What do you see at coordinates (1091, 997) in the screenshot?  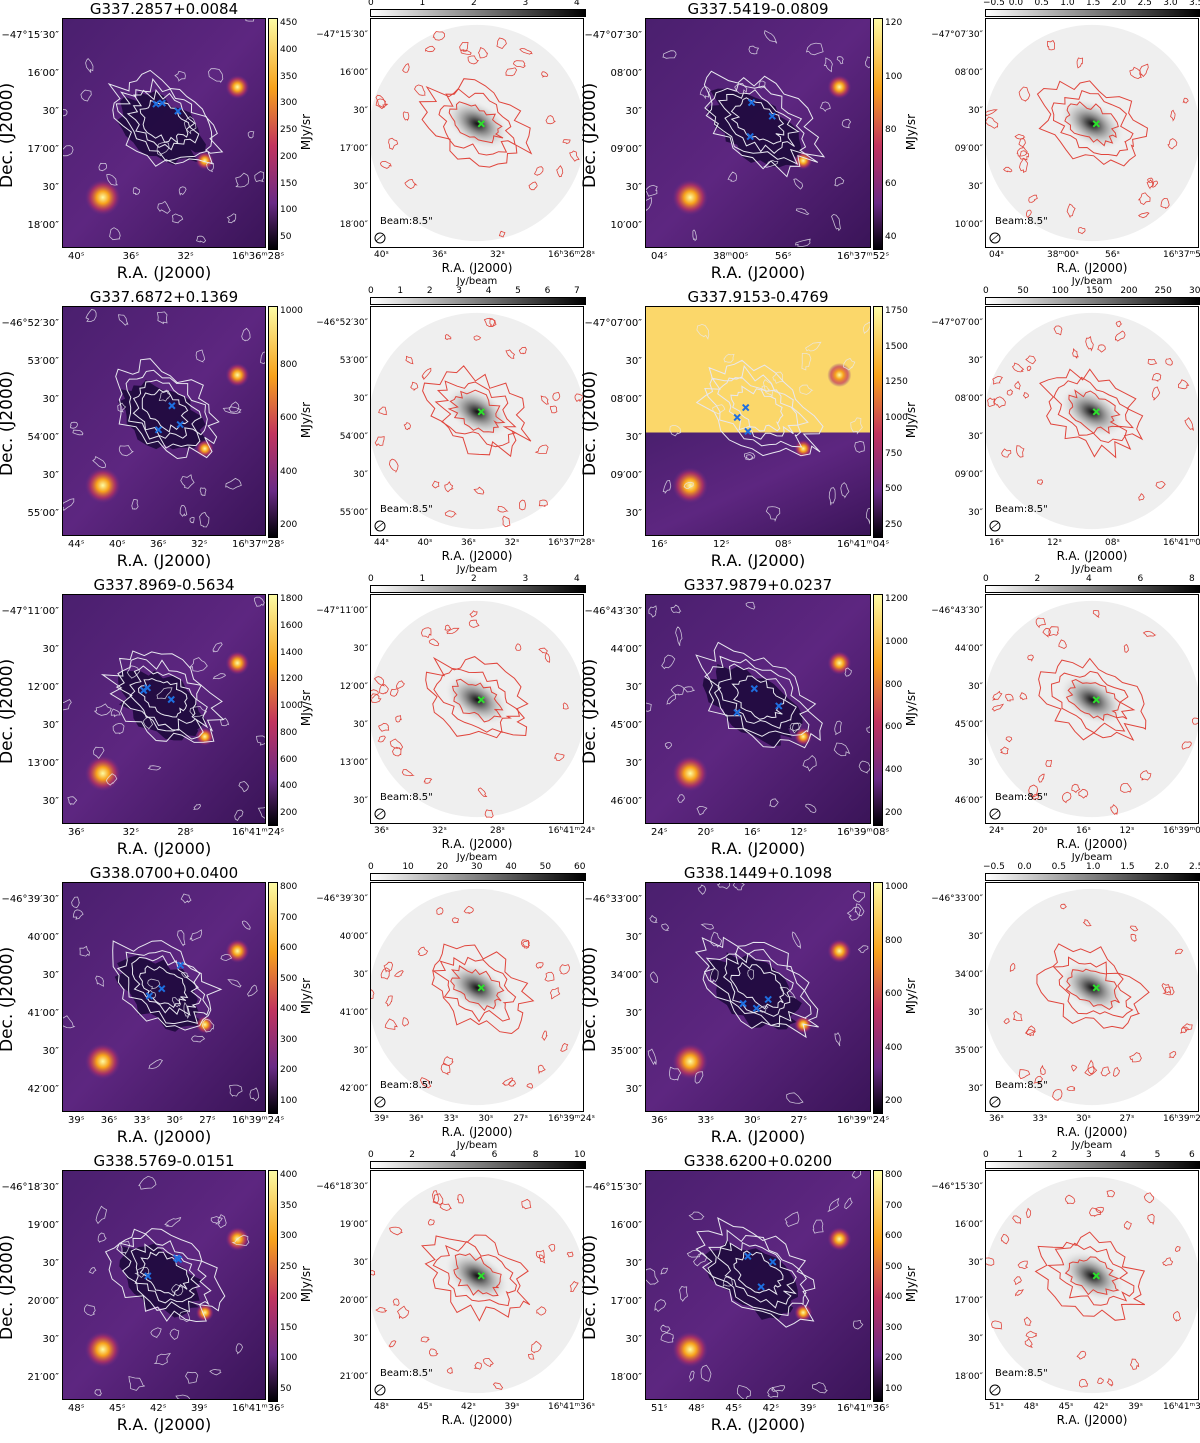 I see `flux-map-image` at bounding box center [1091, 997].